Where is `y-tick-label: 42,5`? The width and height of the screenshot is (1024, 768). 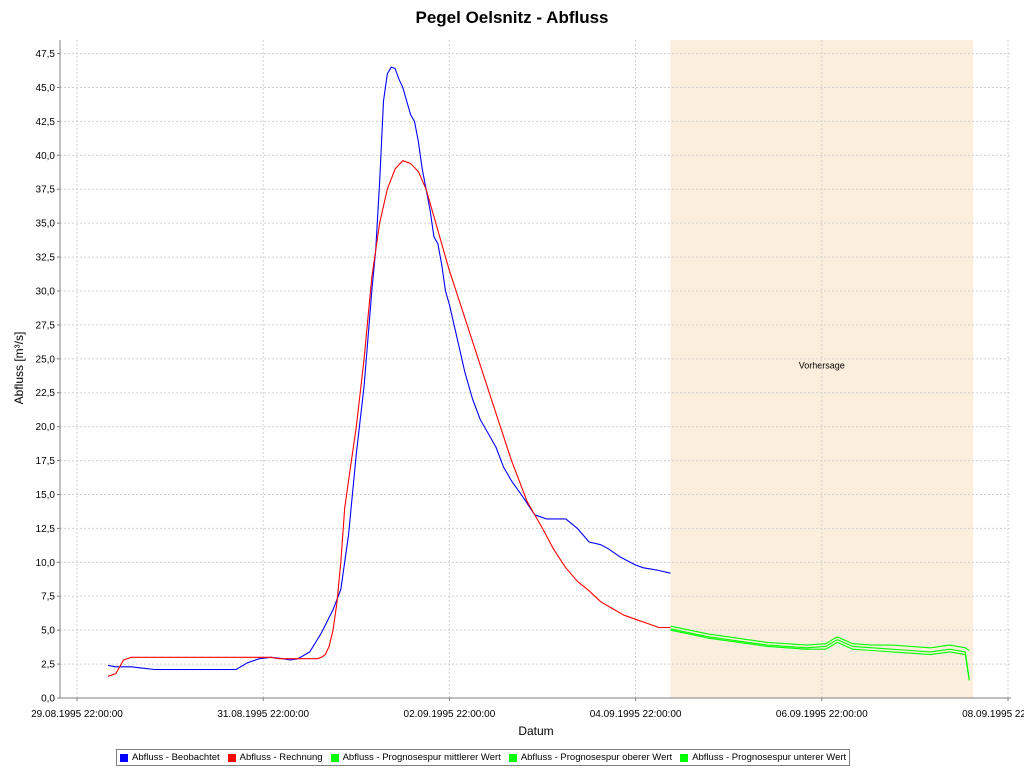
y-tick-label: 42,5 is located at coordinates (46, 122).